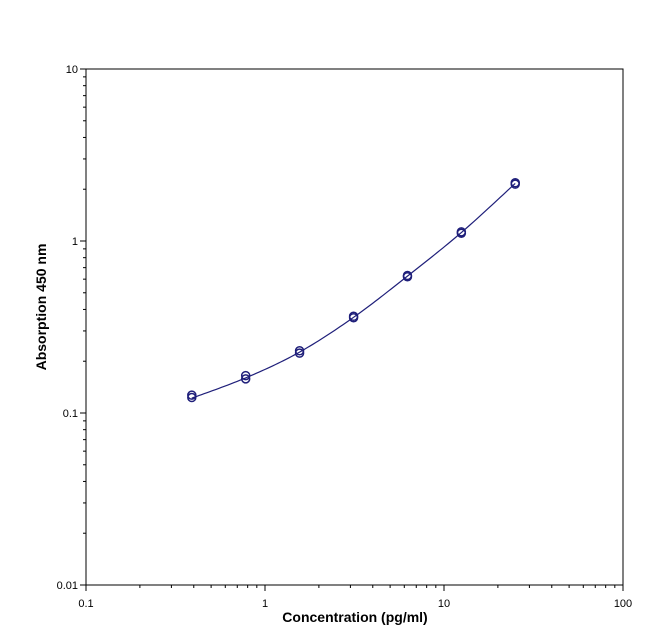  What do you see at coordinates (355, 597) in the screenshot?
I see `x-axis-ticks: 0.1 1 10 100` at bounding box center [355, 597].